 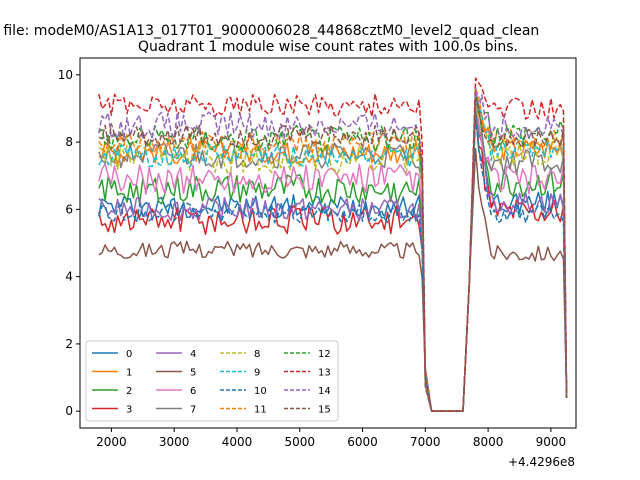 I want to click on legend-label-8: 8, so click(x=257, y=354).